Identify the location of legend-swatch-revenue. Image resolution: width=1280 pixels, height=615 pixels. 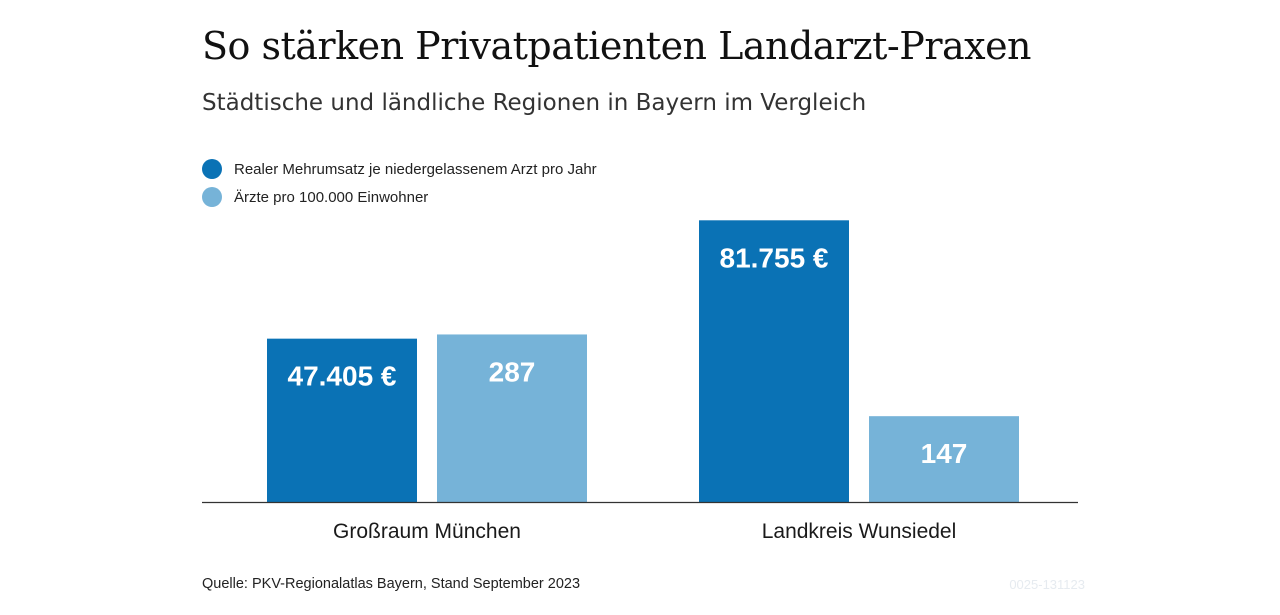
(212, 169).